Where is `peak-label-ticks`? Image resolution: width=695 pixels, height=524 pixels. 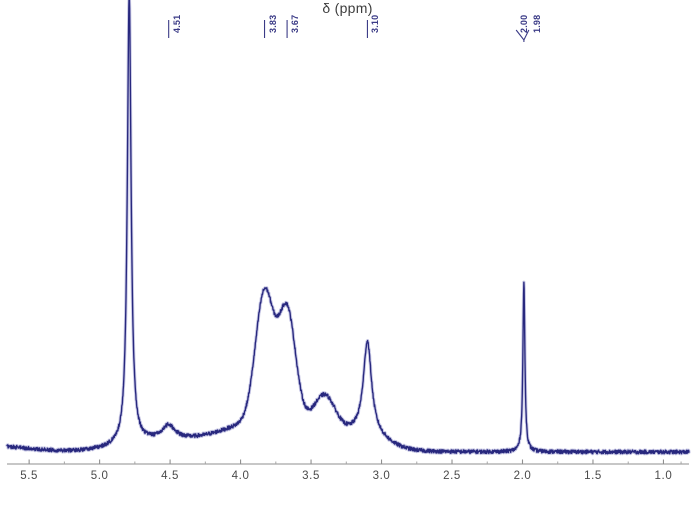
peak-label-ticks is located at coordinates (268, 29).